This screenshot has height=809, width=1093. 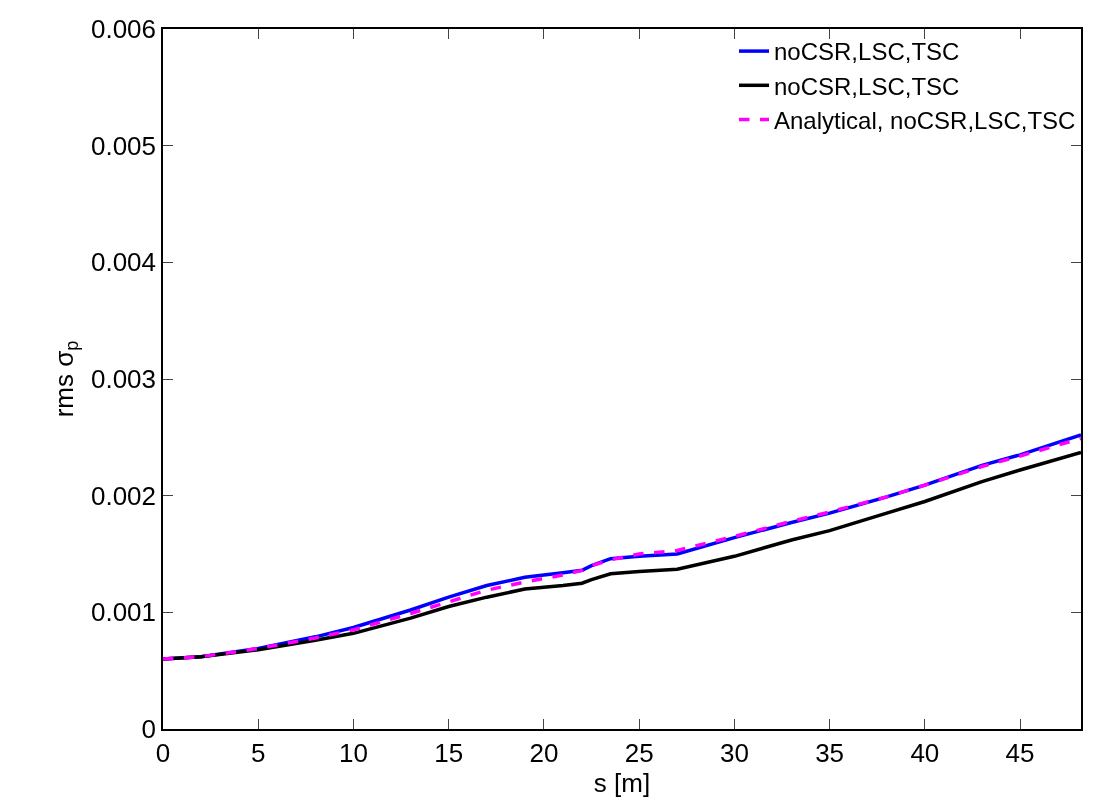 I want to click on x-tick-label: 25, so click(x=639, y=752).